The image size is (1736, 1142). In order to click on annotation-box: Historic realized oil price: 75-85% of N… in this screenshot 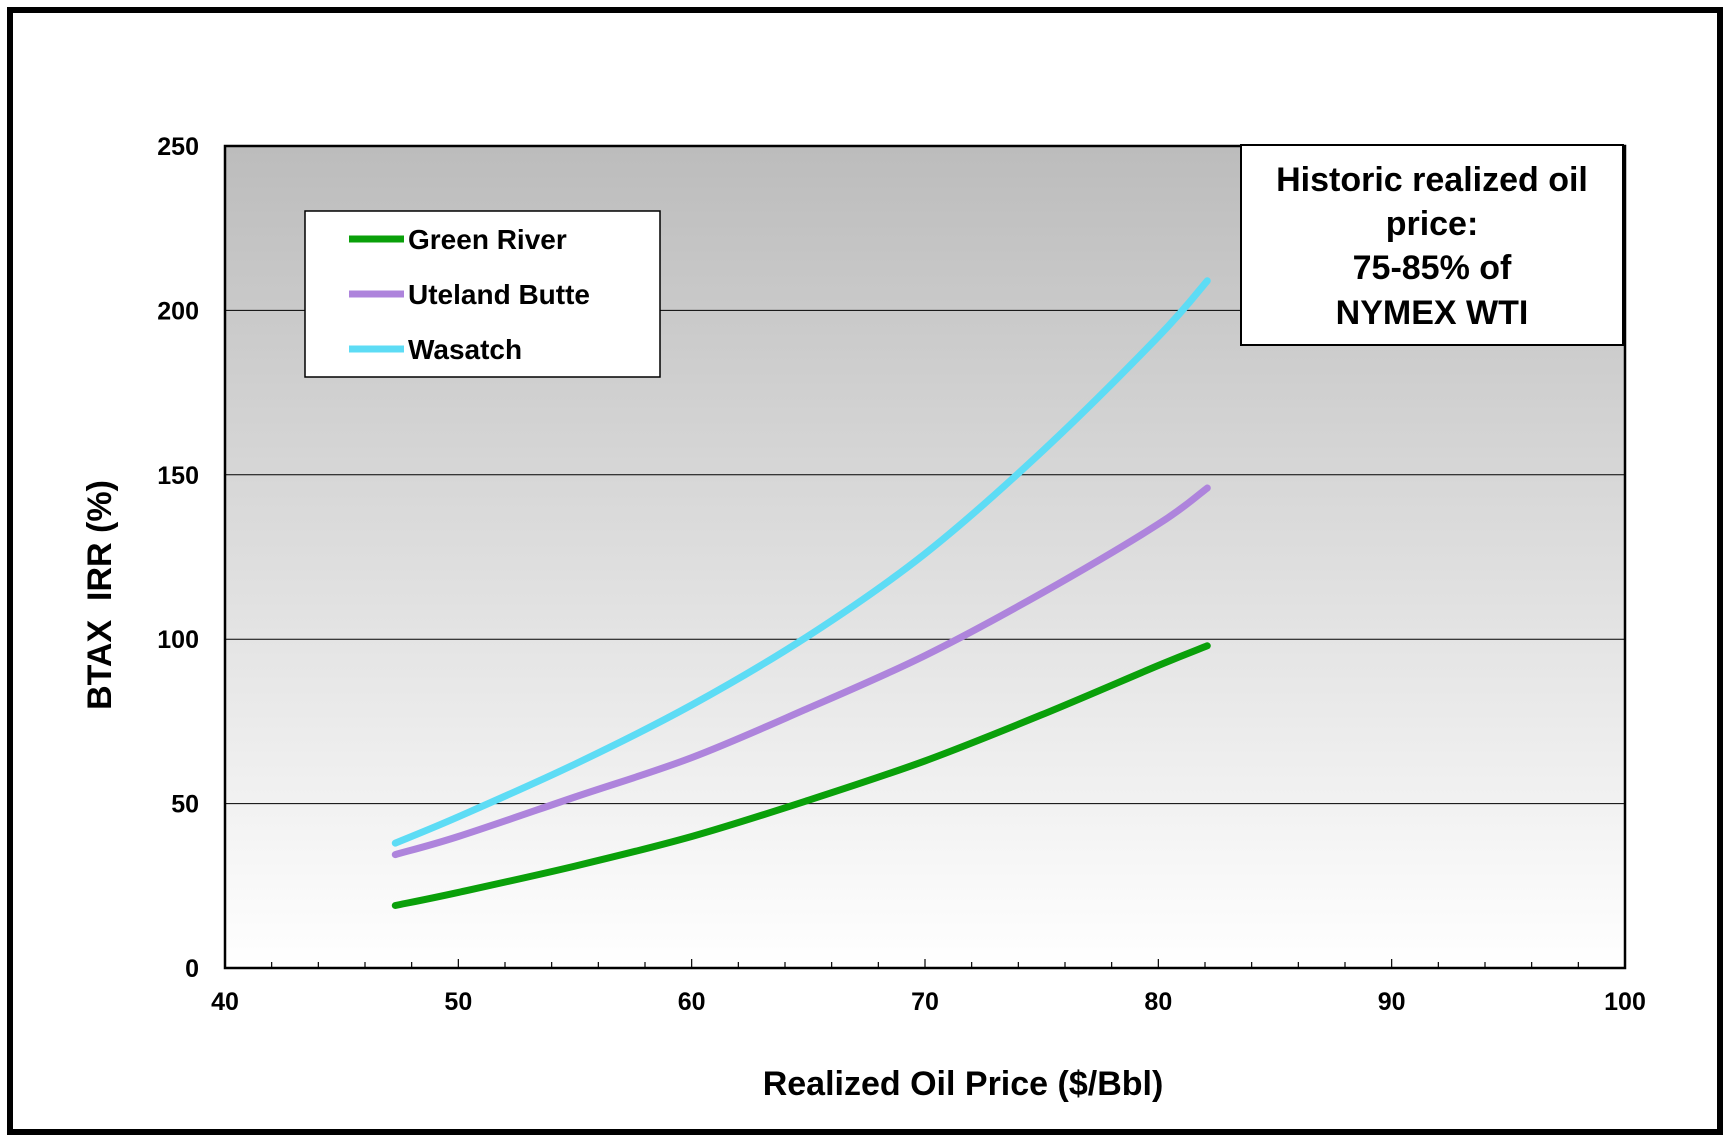, I will do `click(1432, 245)`.